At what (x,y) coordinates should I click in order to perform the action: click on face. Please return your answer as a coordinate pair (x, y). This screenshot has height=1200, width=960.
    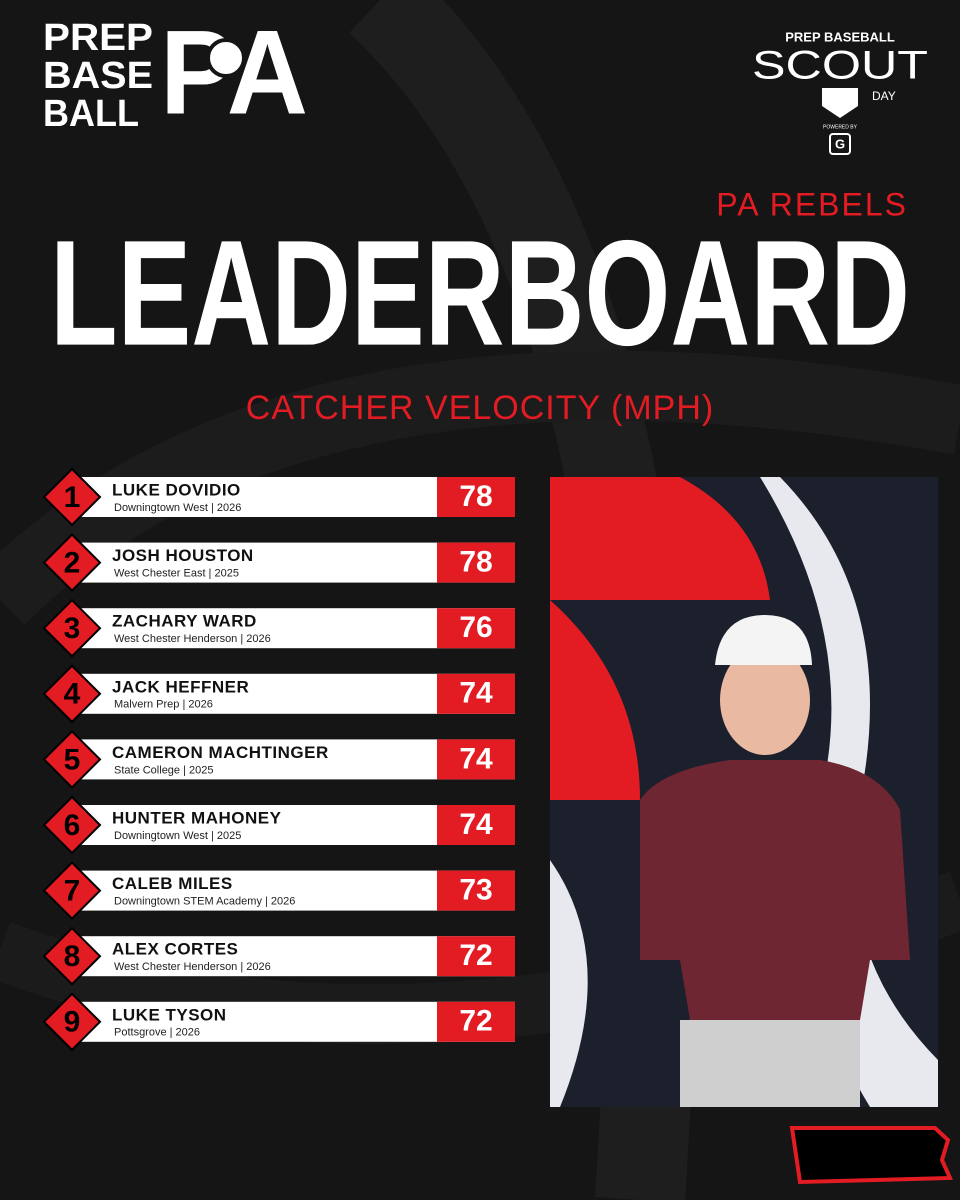
    Looking at the image, I should click on (765, 700).